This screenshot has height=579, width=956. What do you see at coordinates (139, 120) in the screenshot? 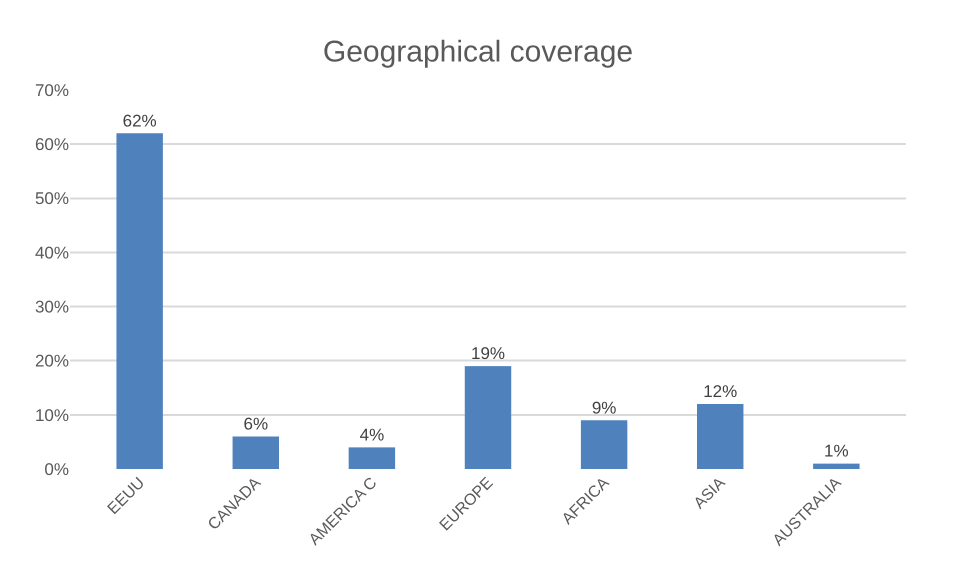
I see `data-label: 62%` at bounding box center [139, 120].